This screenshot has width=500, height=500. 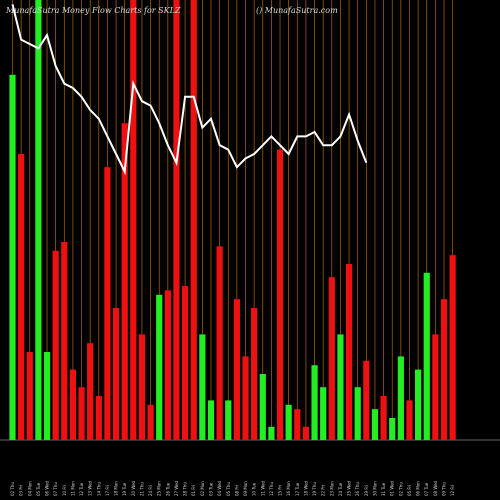 I want to click on x-tick-label: 12 Fri, so click(x=452, y=490).